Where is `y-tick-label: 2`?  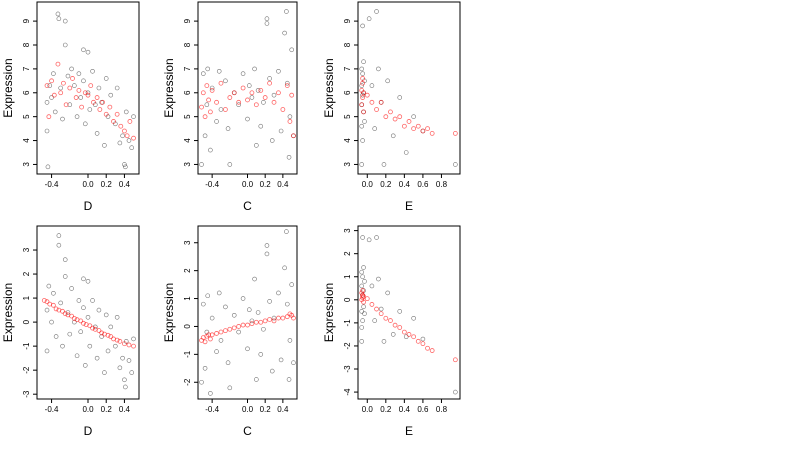
y-tick-label: 2 is located at coordinates (26, 273).